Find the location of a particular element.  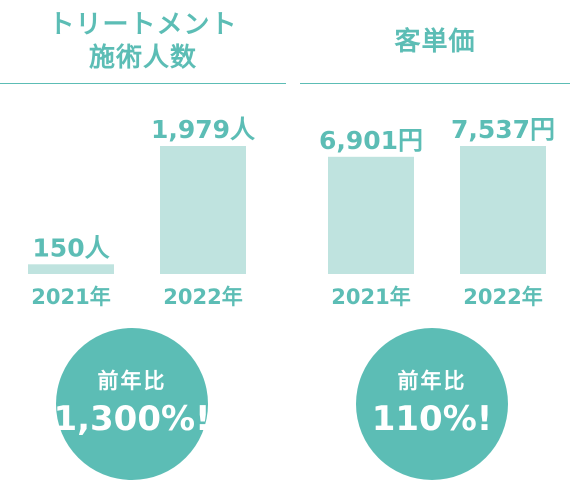

chart-title: 客単価 is located at coordinates (435, 42).